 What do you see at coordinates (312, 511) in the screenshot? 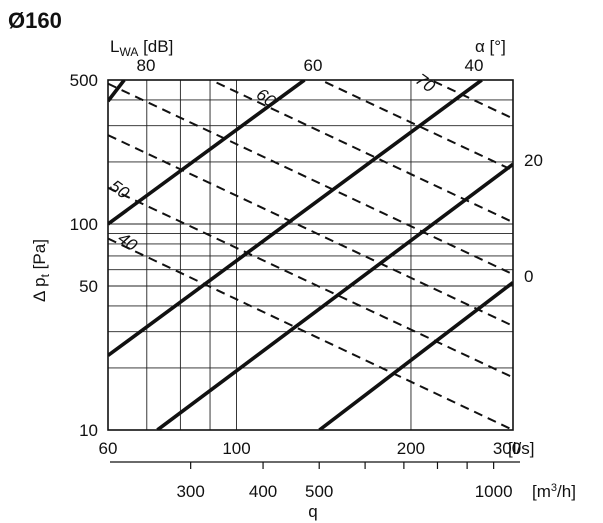
I see `x-axis-title: q` at bounding box center [312, 511].